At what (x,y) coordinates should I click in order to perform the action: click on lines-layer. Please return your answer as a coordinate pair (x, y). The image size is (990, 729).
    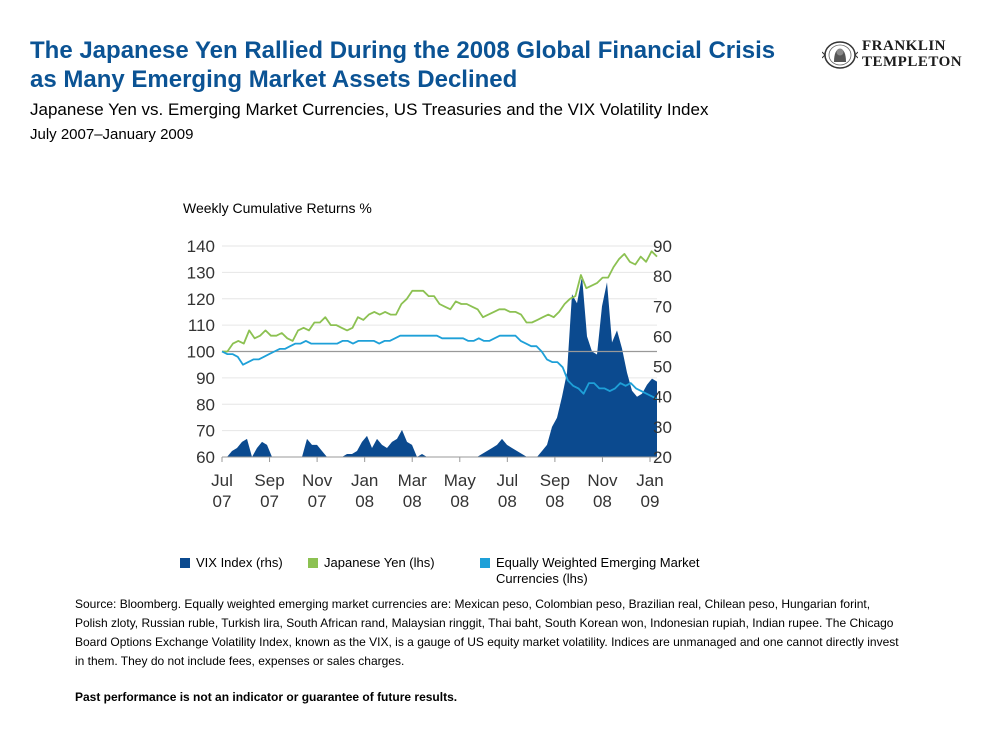
    Looking at the image, I should click on (439, 325).